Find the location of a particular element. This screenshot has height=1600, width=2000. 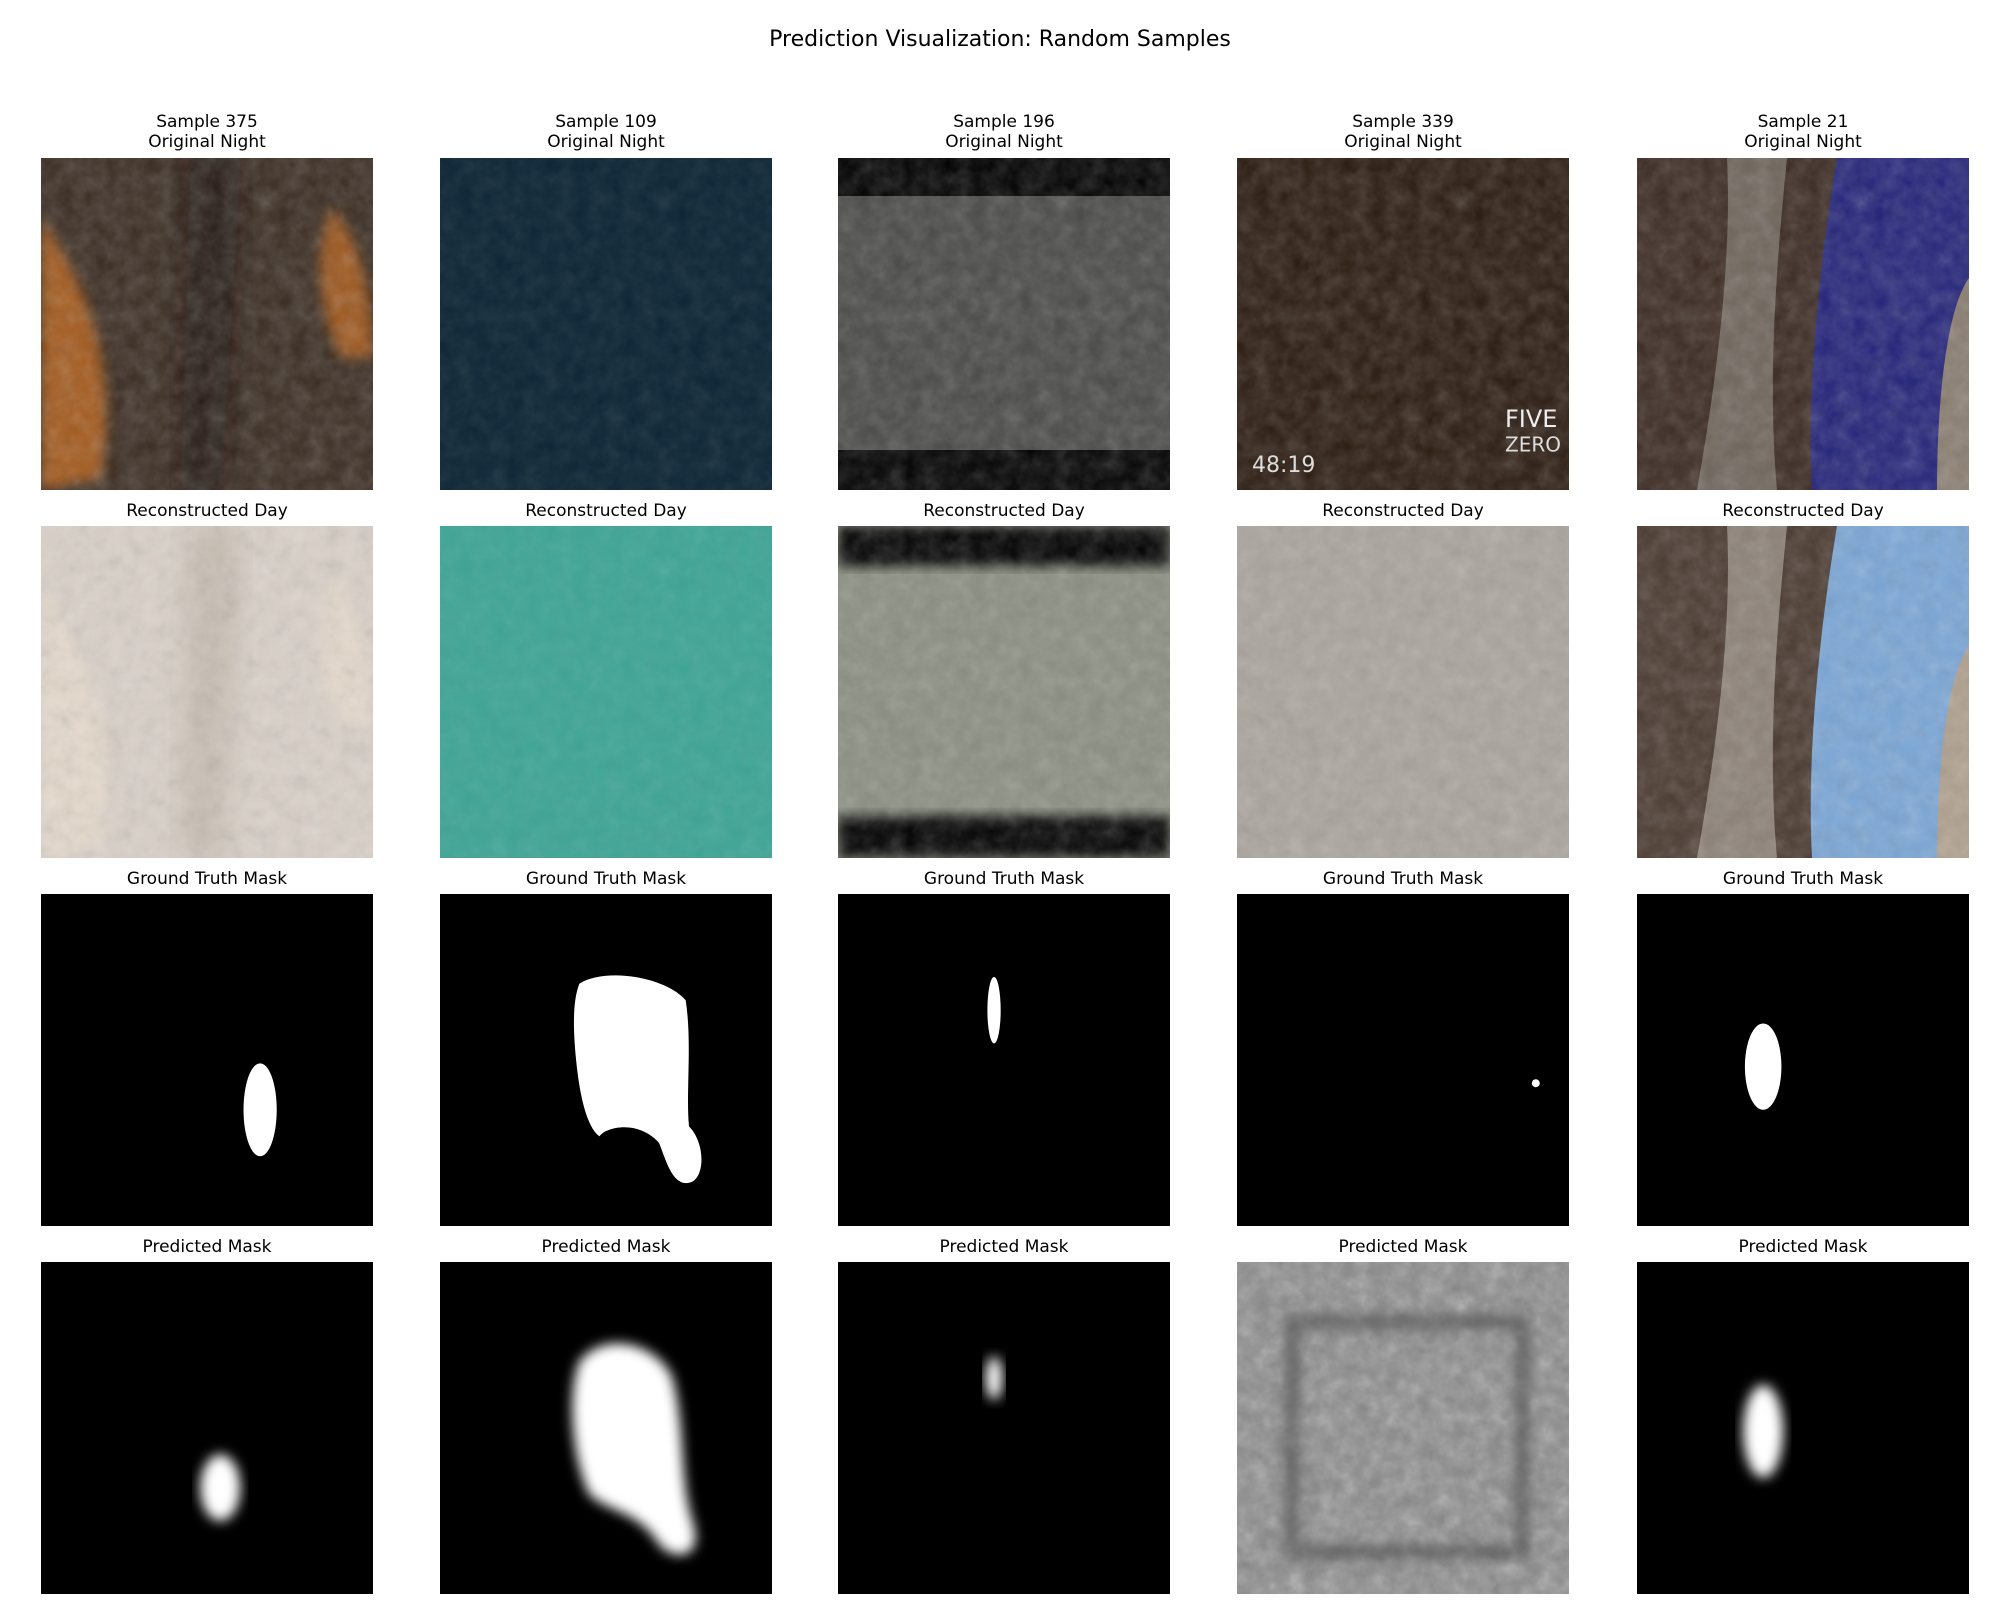

image-text: 48:19 is located at coordinates (1283, 465).